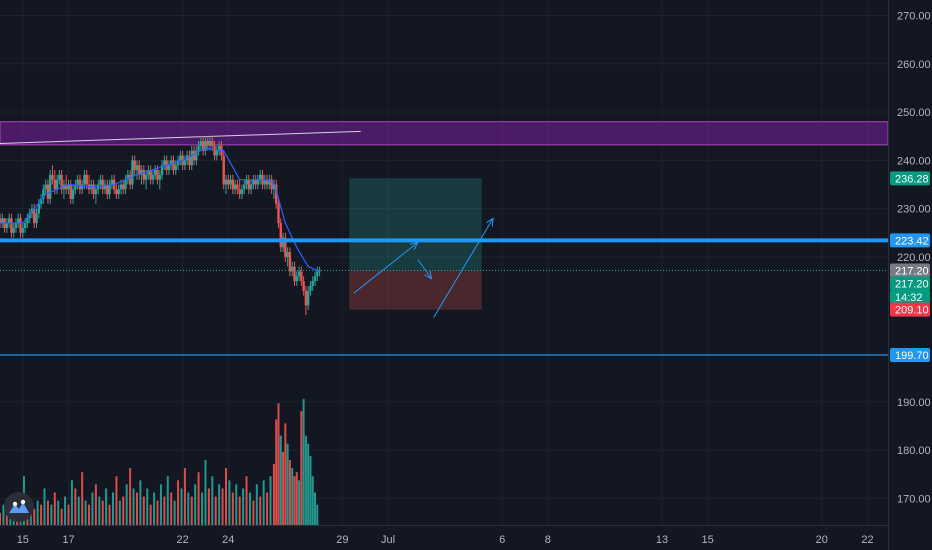  I want to click on price-badge-label: 199.70, so click(912, 356).